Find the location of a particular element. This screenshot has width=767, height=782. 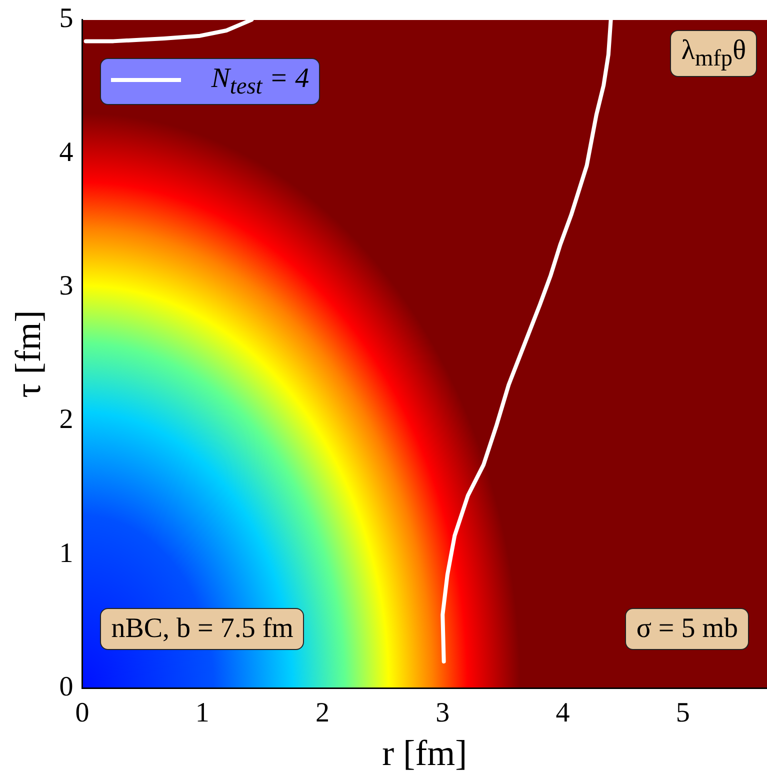

y-tick-label: 0 is located at coordinates (66, 687).